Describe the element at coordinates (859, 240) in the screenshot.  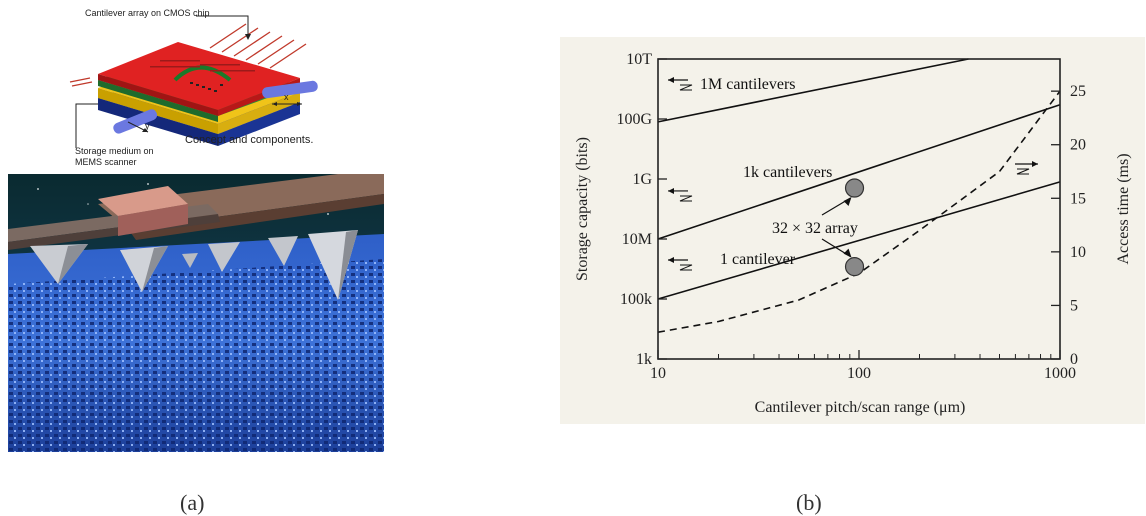
I see `series-line-1-cantilever` at that location.